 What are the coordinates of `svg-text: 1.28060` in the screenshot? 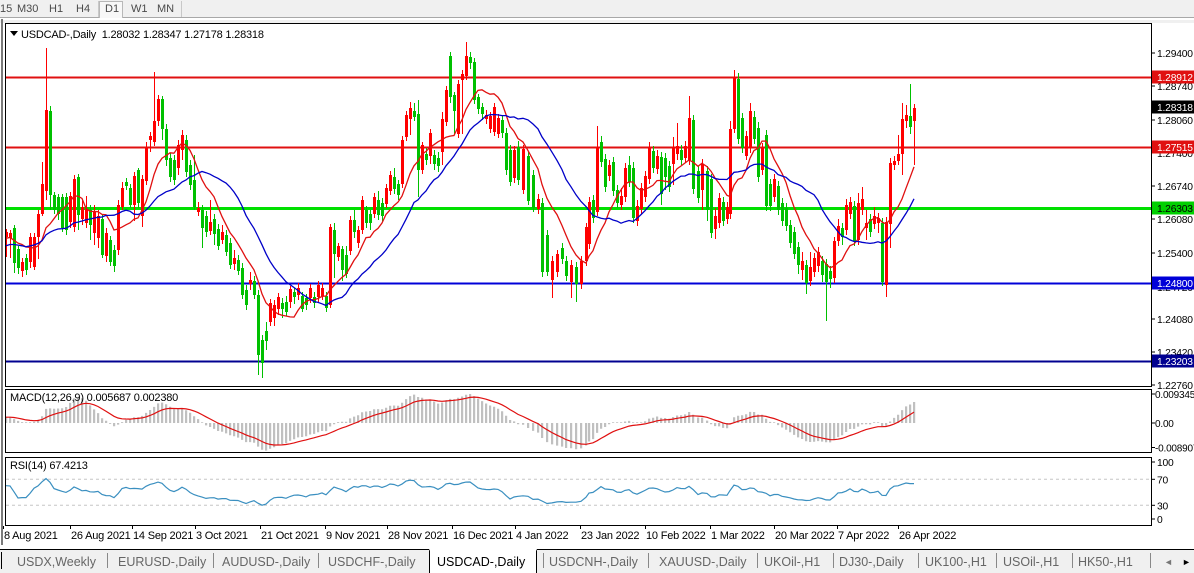 It's located at (1175, 121).